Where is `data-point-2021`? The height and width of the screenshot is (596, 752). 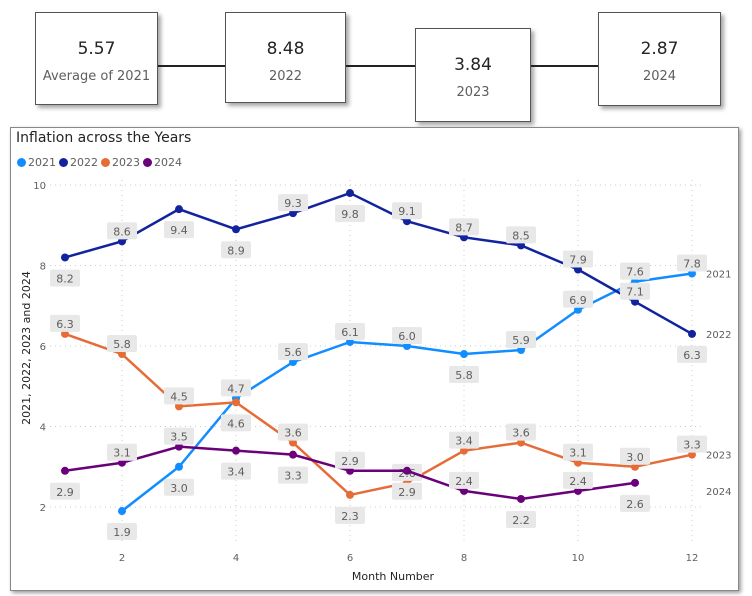 data-point-2021 is located at coordinates (464, 354).